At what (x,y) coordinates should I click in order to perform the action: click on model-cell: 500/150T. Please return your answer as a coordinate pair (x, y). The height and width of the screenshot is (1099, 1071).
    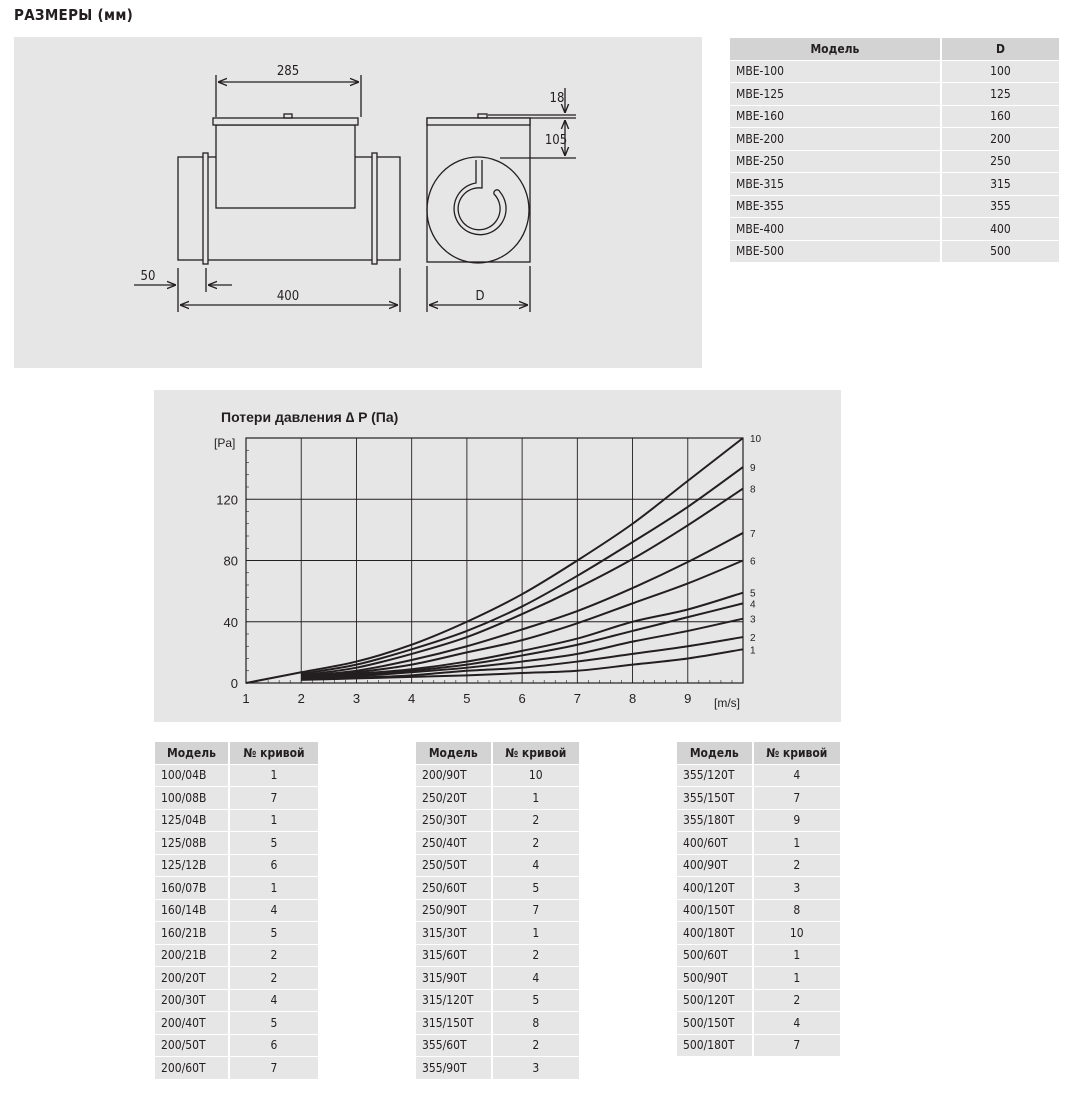
    Looking at the image, I should click on (714, 1023).